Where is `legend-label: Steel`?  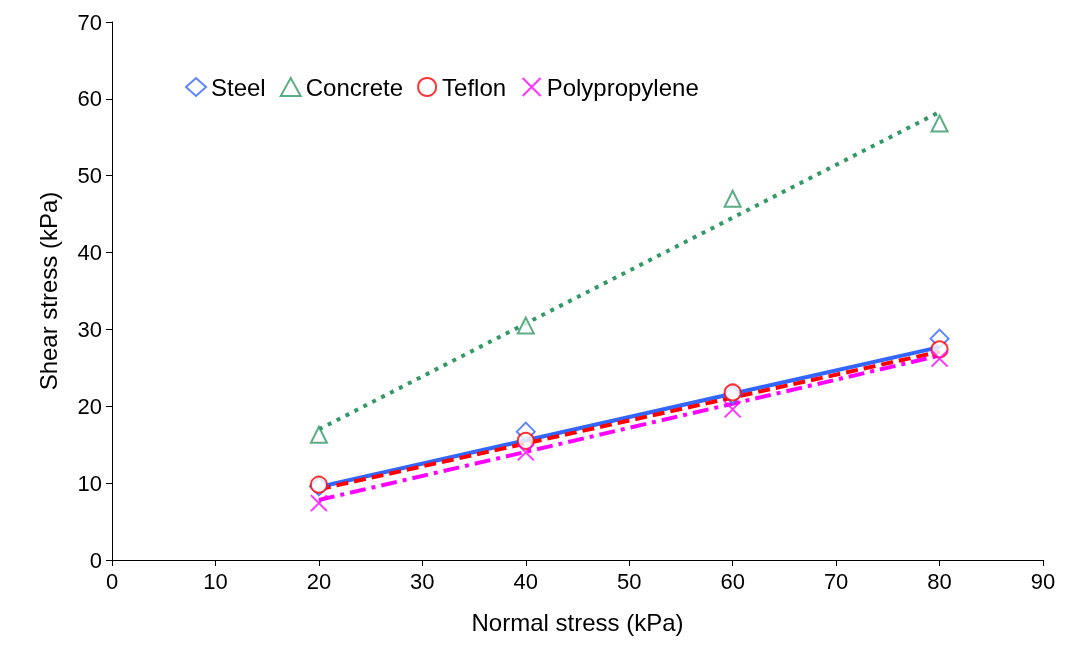
legend-label: Steel is located at coordinates (238, 87).